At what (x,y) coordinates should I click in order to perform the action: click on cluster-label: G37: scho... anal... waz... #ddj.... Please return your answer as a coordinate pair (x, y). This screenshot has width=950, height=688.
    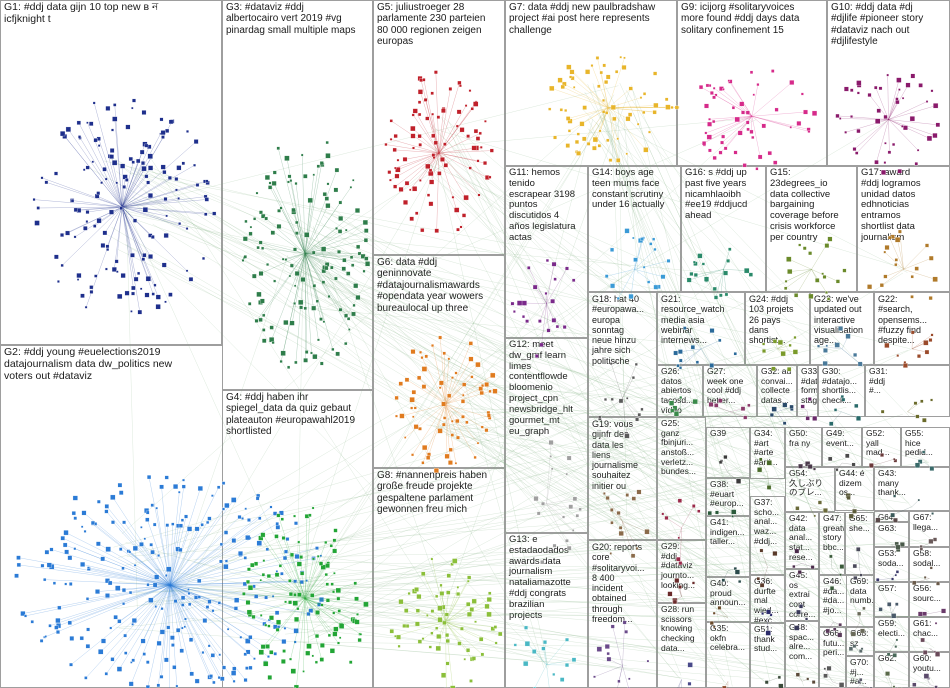
    Looking at the image, I should click on (767, 521).